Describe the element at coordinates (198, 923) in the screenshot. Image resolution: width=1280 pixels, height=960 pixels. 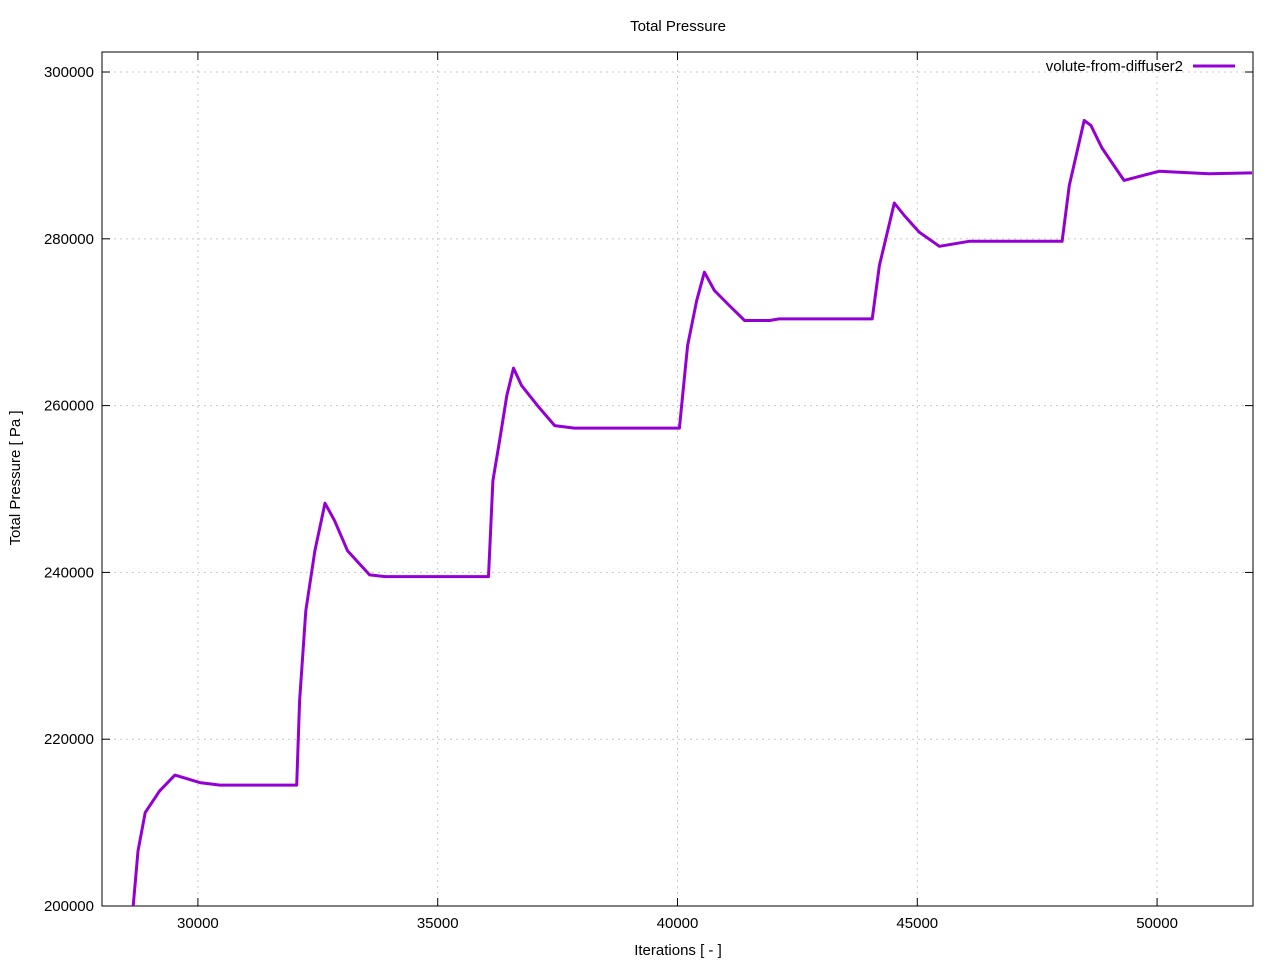
I see `x-tick-label: 30000` at that location.